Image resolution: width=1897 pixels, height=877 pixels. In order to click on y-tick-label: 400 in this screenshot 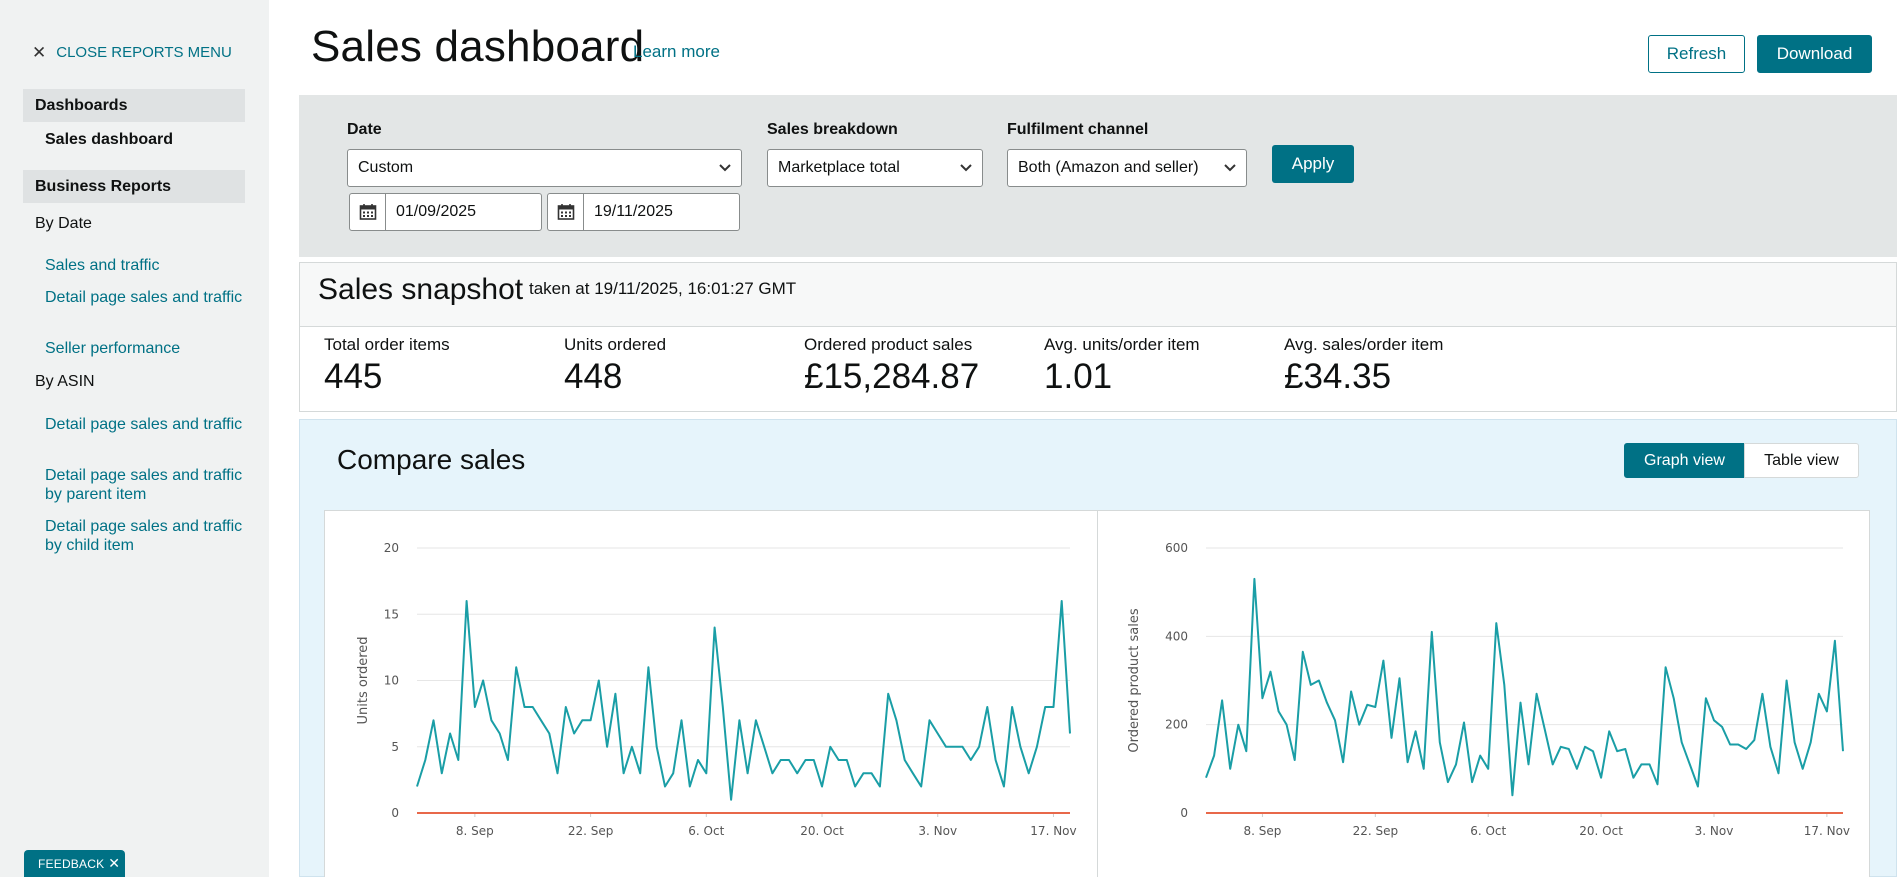, I will do `click(1176, 636)`.